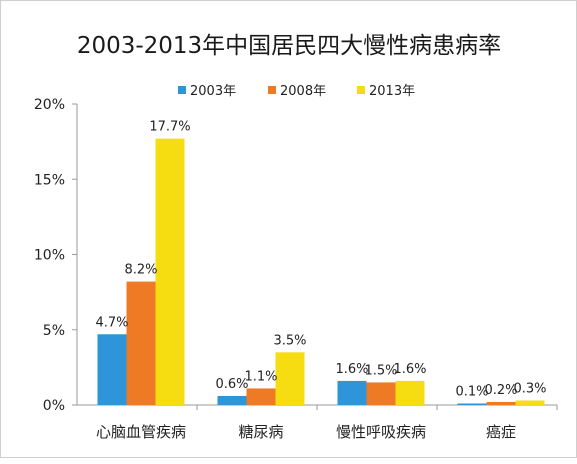 This screenshot has width=577, height=464. I want to click on bar-value-label: 17.7%, so click(169, 127).